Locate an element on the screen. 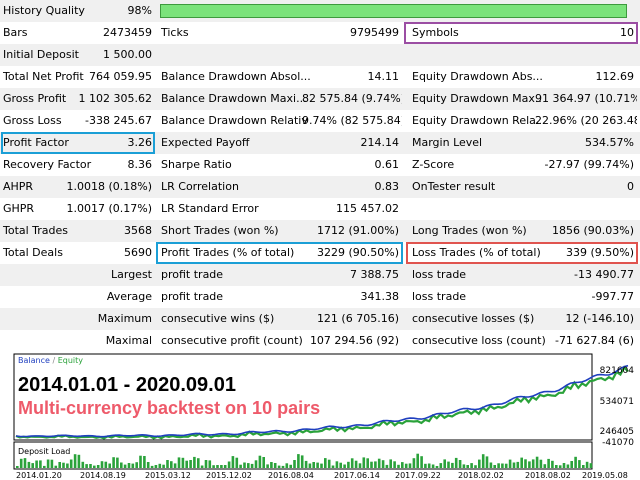  maximum-wins-label: consecutive wins ($) is located at coordinates (218, 318).